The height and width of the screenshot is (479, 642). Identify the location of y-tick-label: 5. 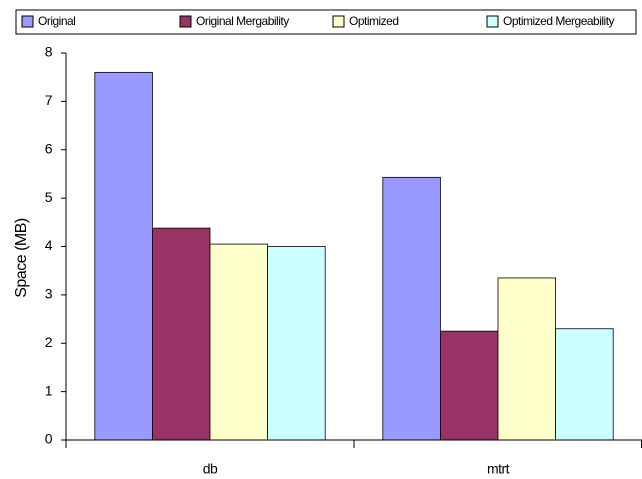
(49, 197).